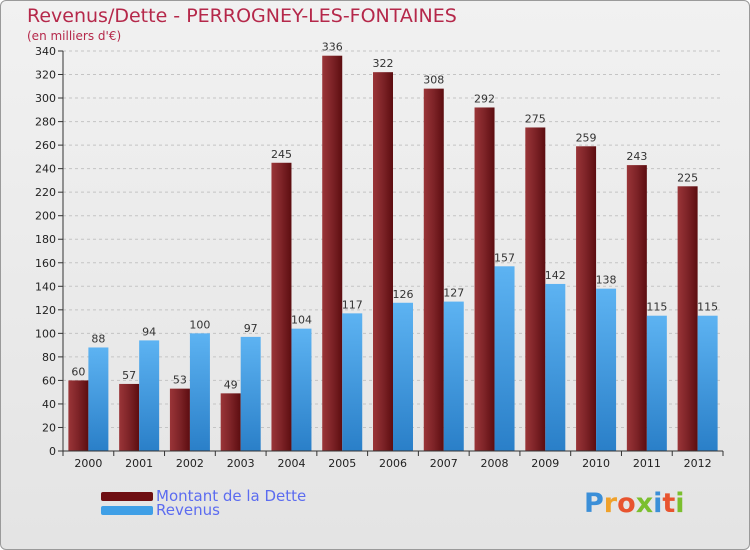  I want to click on logo-letter: o, so click(626, 503).